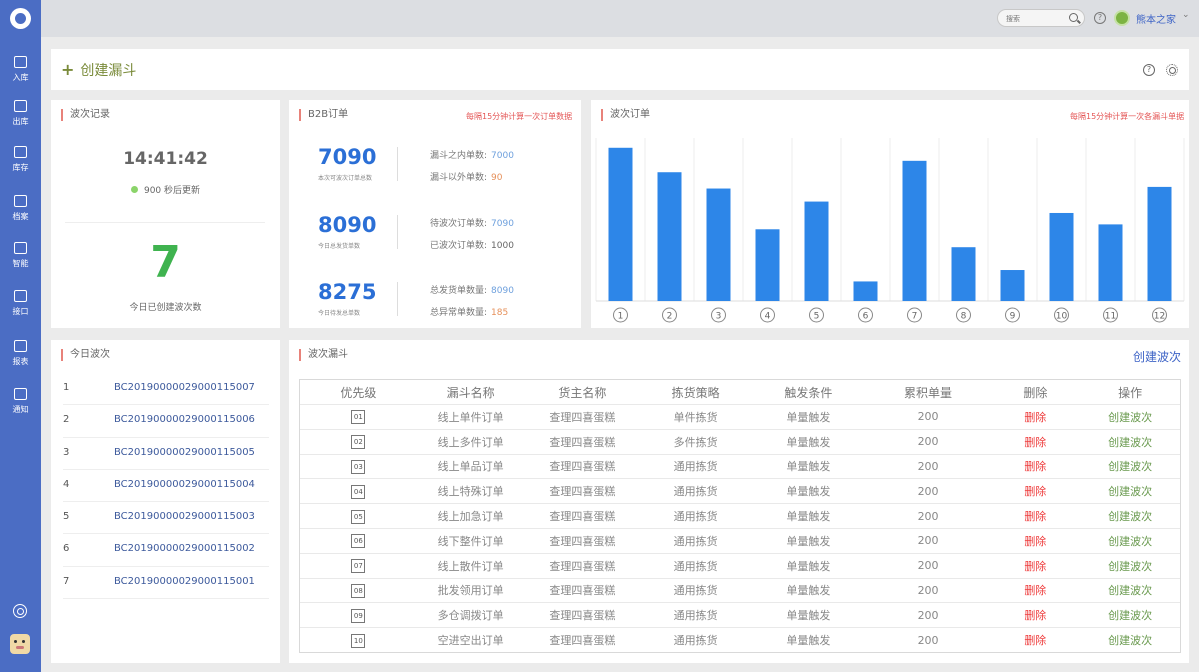 The image size is (1199, 672). What do you see at coordinates (928, 392) in the screenshot?
I see `column-header: 累积单量` at bounding box center [928, 392].